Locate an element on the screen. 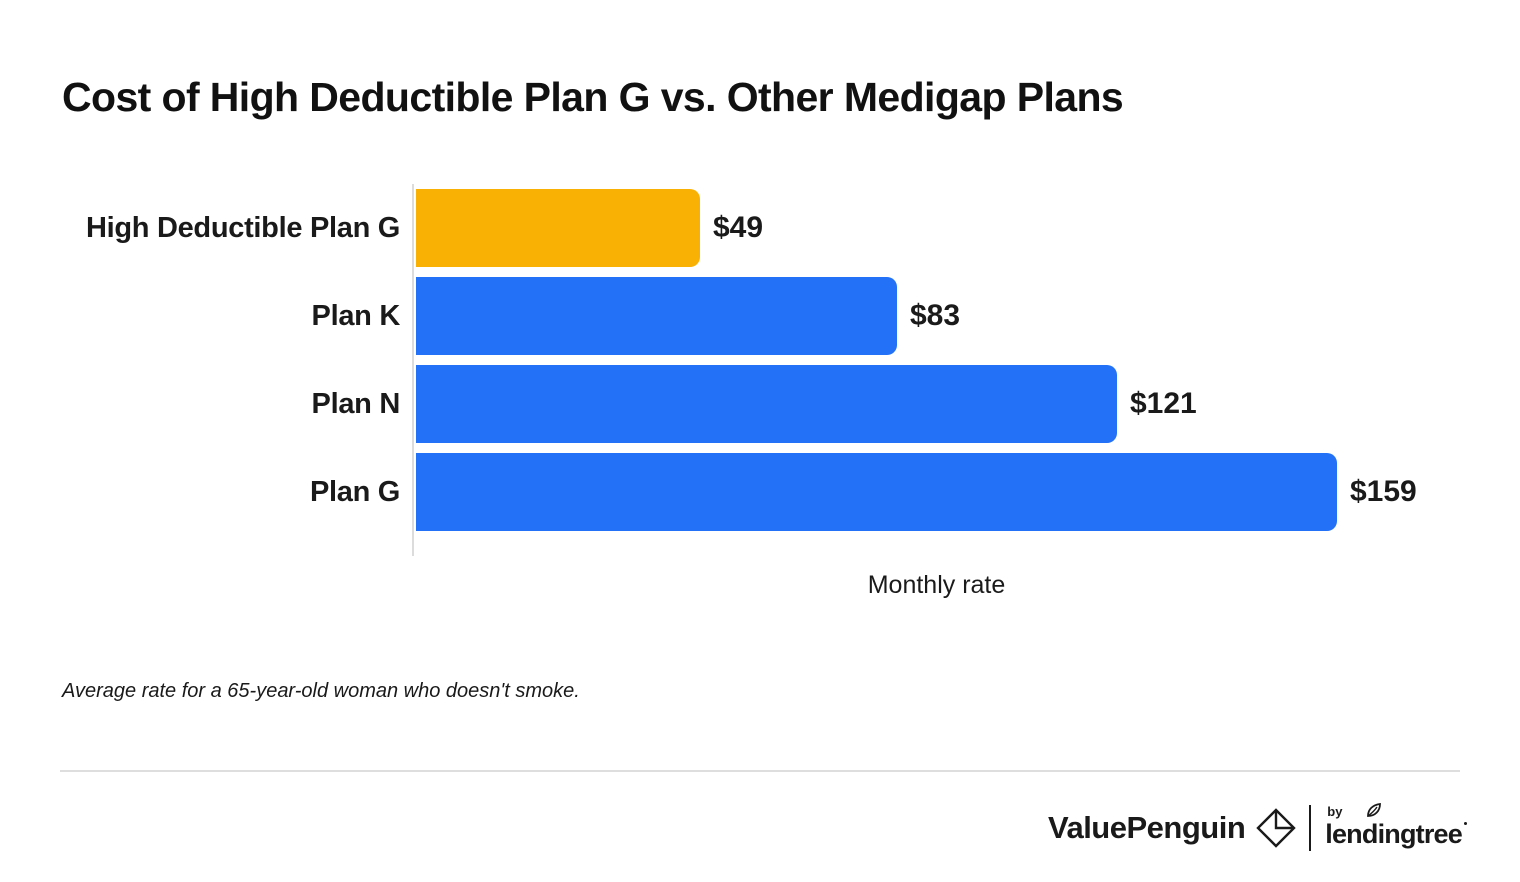 This screenshot has width=1520, height=882. bar-row: High Deductible Plan G $49 is located at coordinates (760, 228).